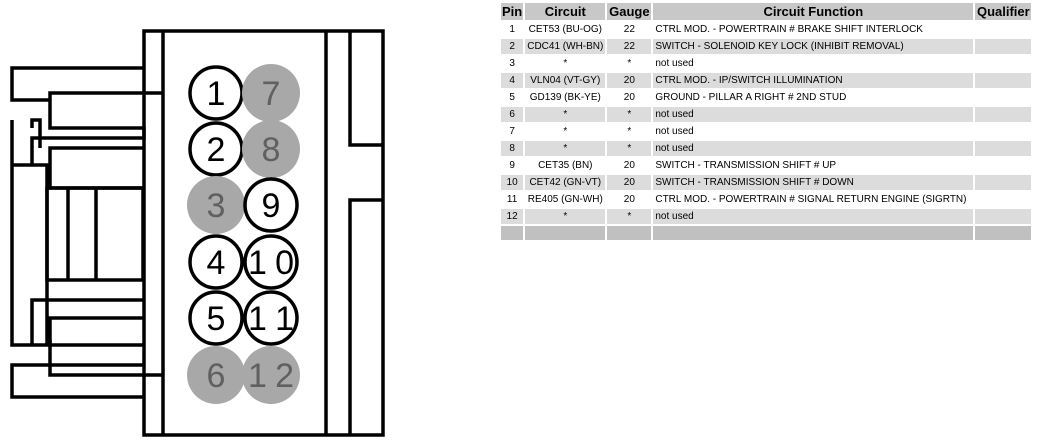 The image size is (1041, 446). I want to click on pin-cavity-4: 4, so click(216, 262).